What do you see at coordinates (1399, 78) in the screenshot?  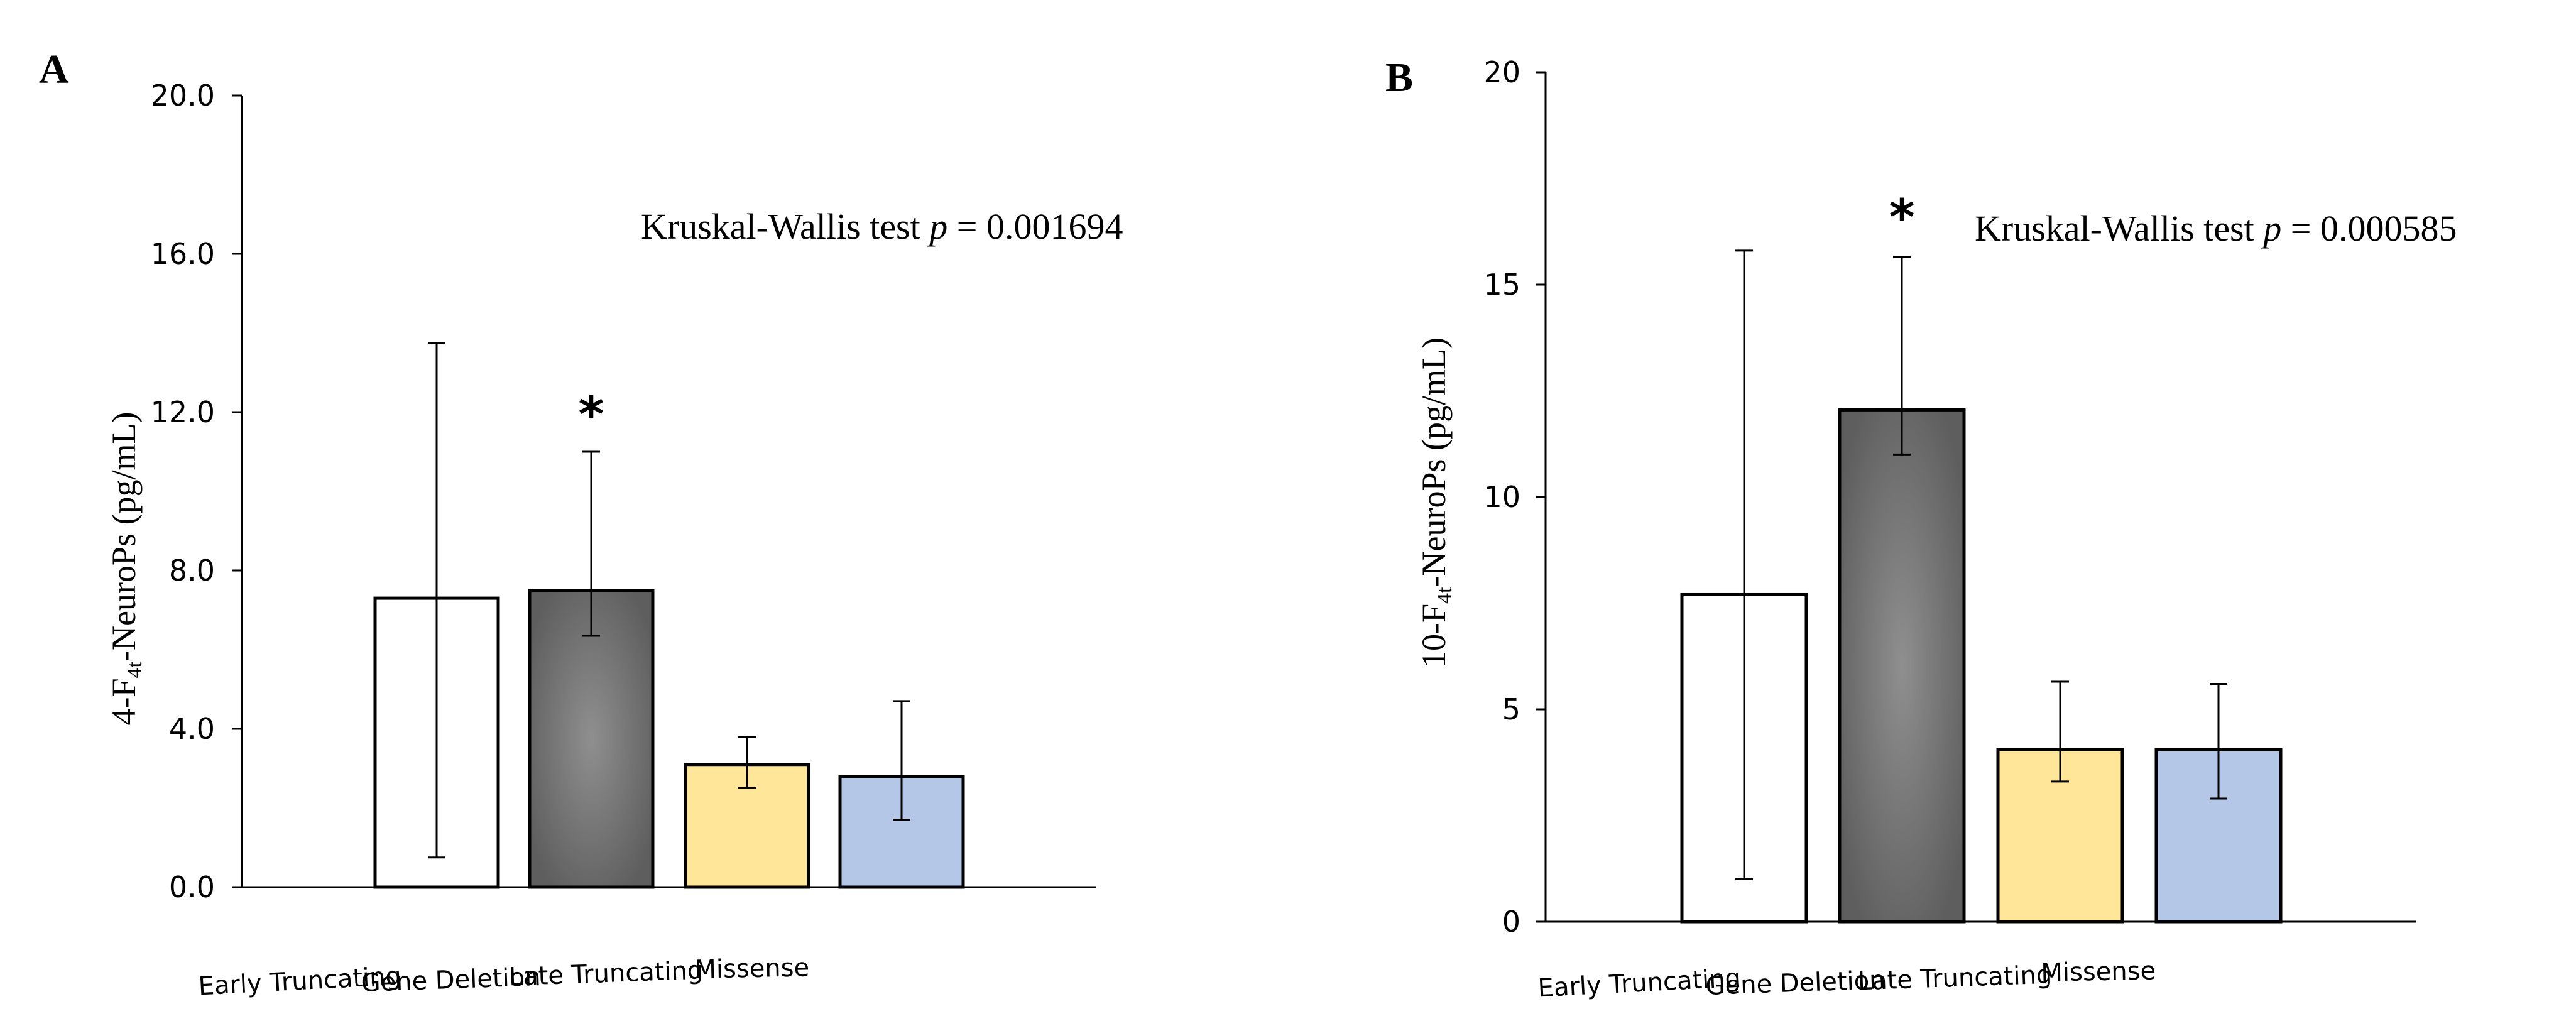 I see `panel-b-letter: B` at bounding box center [1399, 78].